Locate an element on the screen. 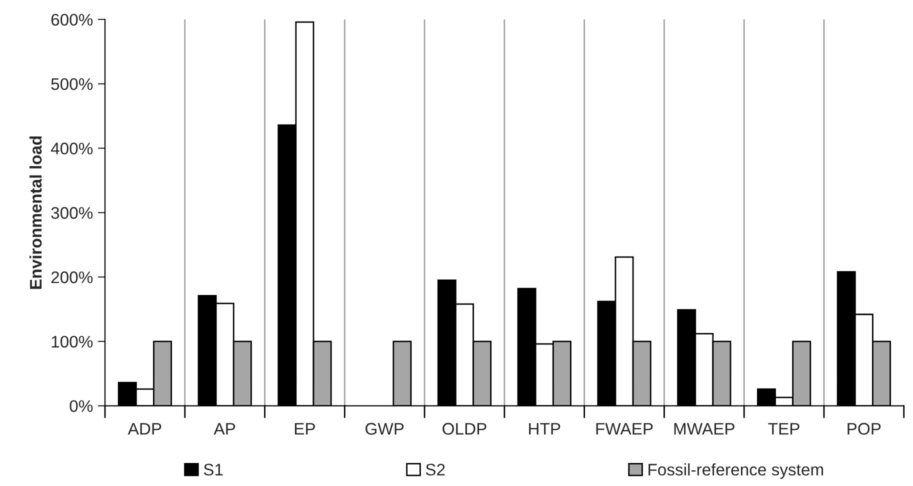 Image resolution: width=913 pixels, height=486 pixels. x-tick-label: FWAEP is located at coordinates (624, 429).